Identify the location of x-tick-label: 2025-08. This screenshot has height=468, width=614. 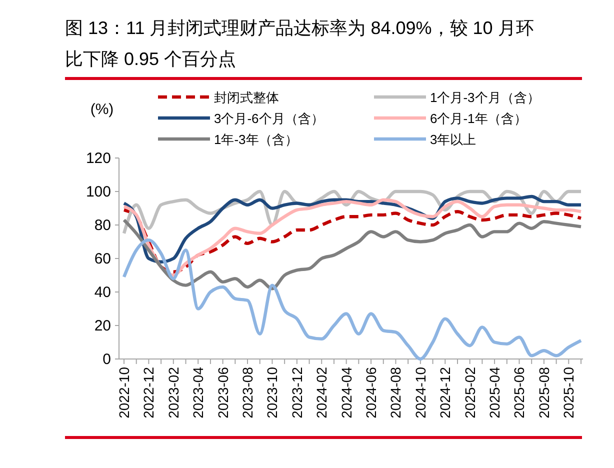
(544, 392).